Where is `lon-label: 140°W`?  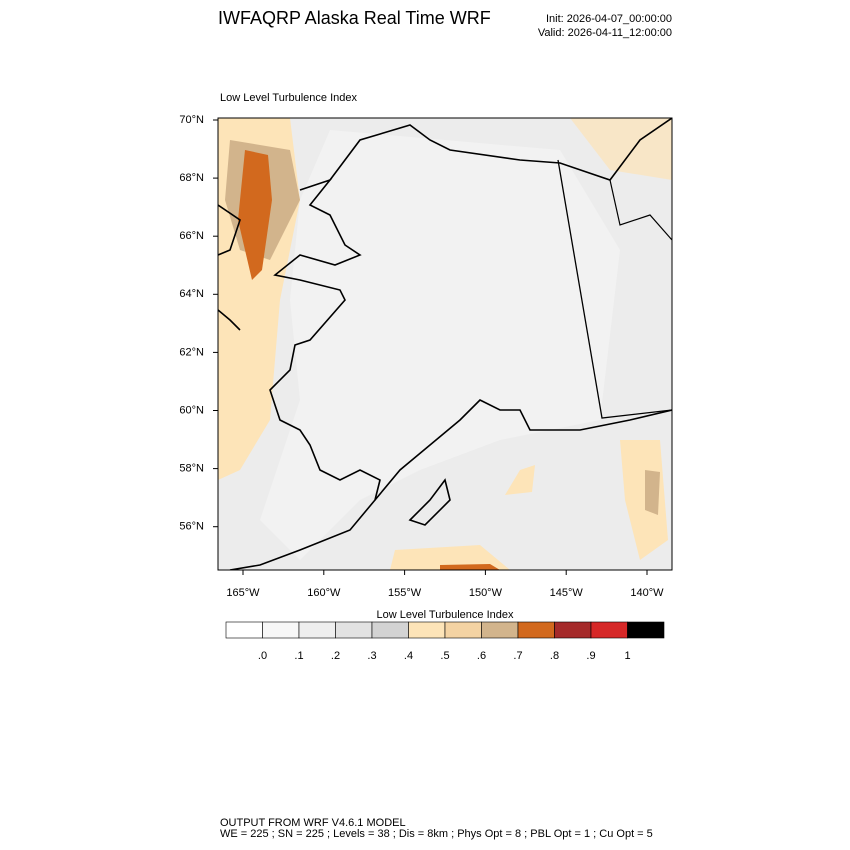 lon-label: 140°W is located at coordinates (647, 593).